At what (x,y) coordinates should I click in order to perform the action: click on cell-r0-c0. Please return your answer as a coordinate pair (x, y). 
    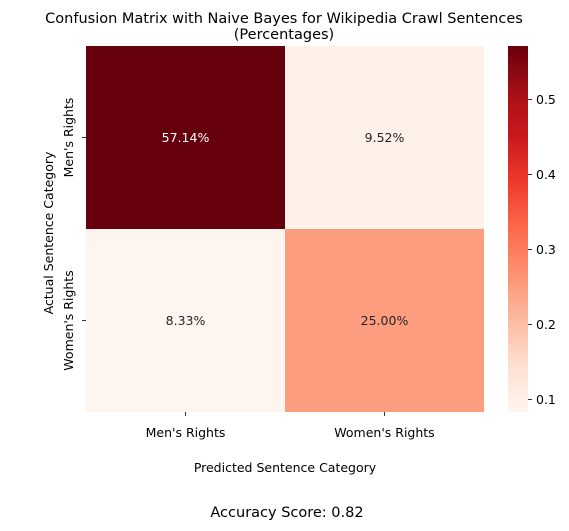
    Looking at the image, I should click on (185, 137).